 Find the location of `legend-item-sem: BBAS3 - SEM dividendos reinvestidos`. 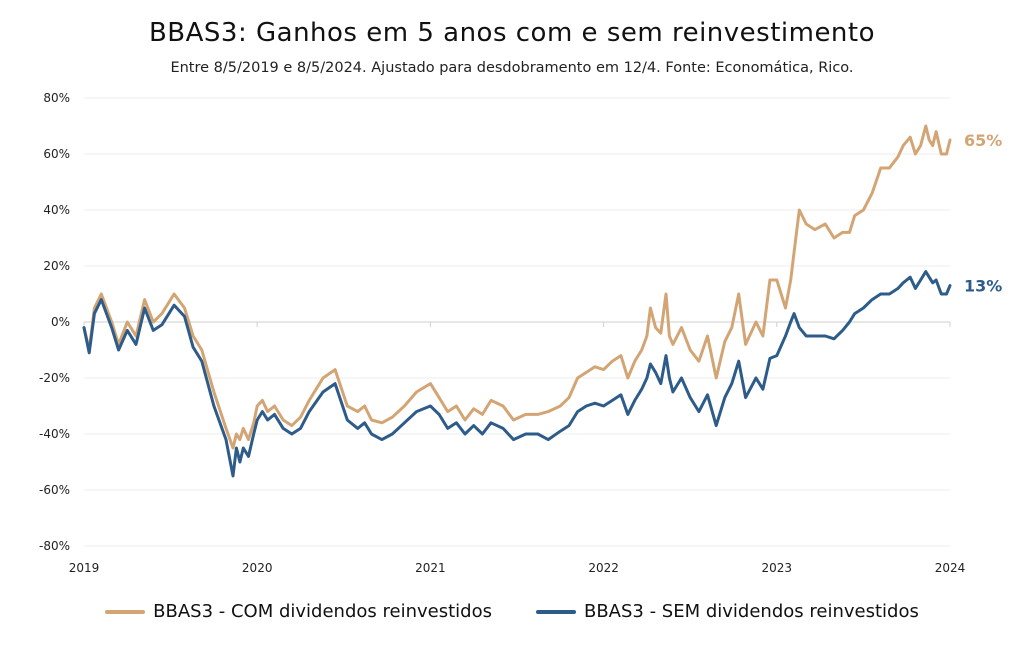

legend-item-sem: BBAS3 - SEM dividendos reinvestidos is located at coordinates (727, 611).